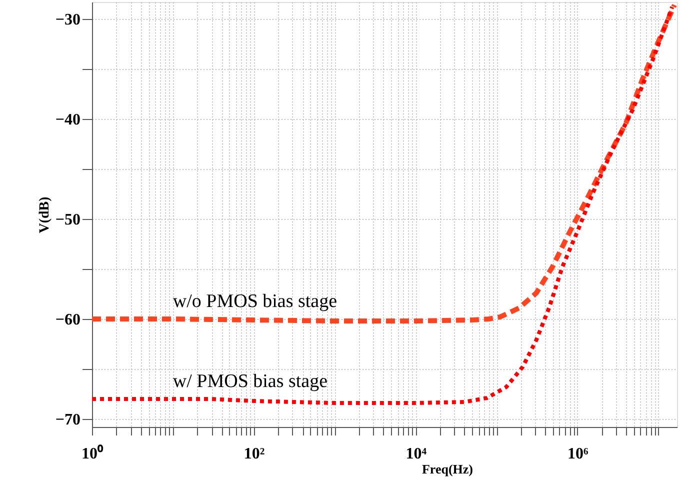  What do you see at coordinates (67, 220) in the screenshot?
I see `y-tick-label: −50` at bounding box center [67, 220].